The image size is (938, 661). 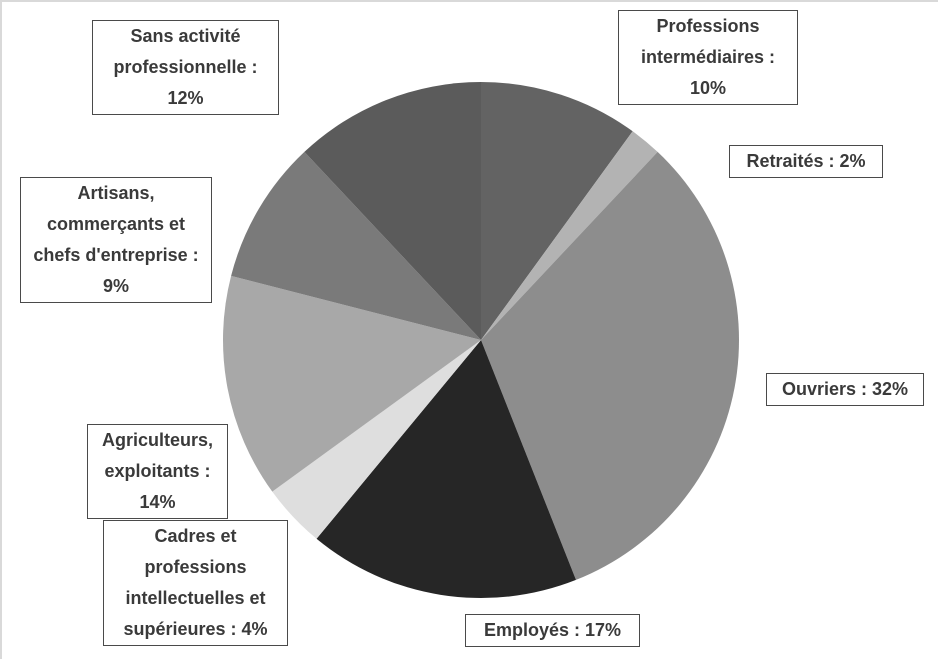 I want to click on data-label: Employés : 17%, so click(x=552, y=630).